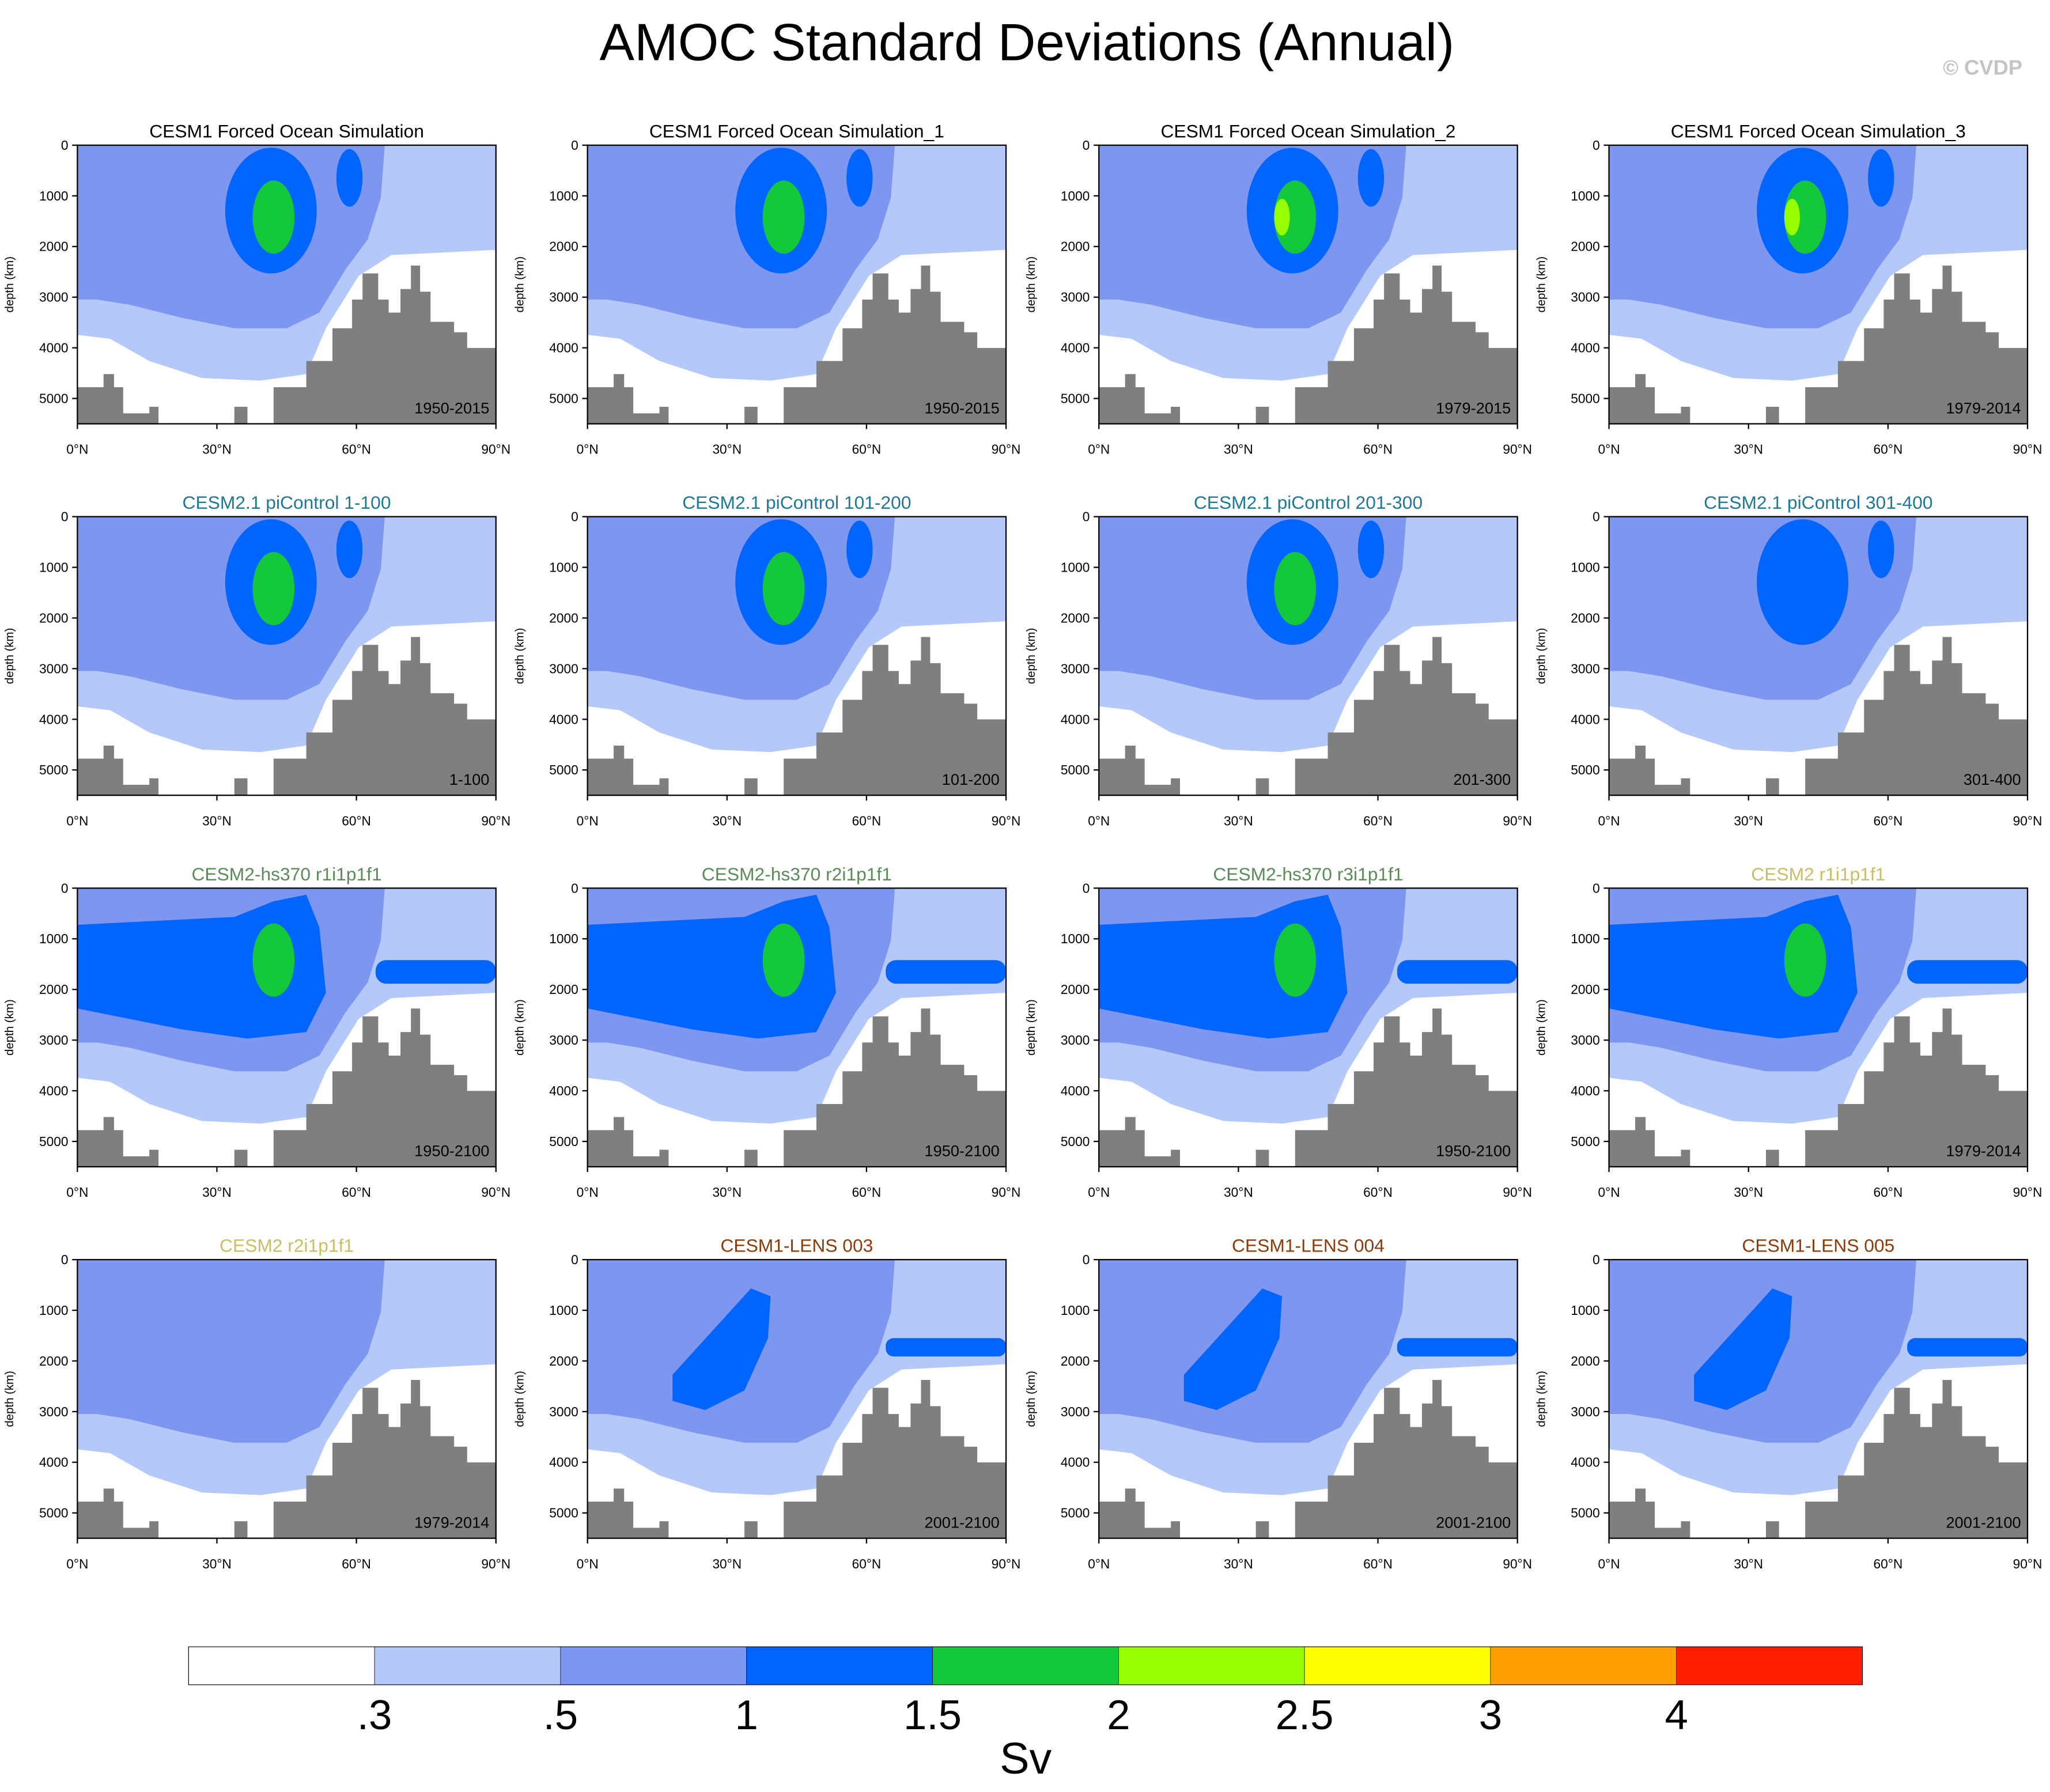 The image size is (2050, 1792). What do you see at coordinates (932, 1715) in the screenshot?
I see `colorbar-label: 1.5` at bounding box center [932, 1715].